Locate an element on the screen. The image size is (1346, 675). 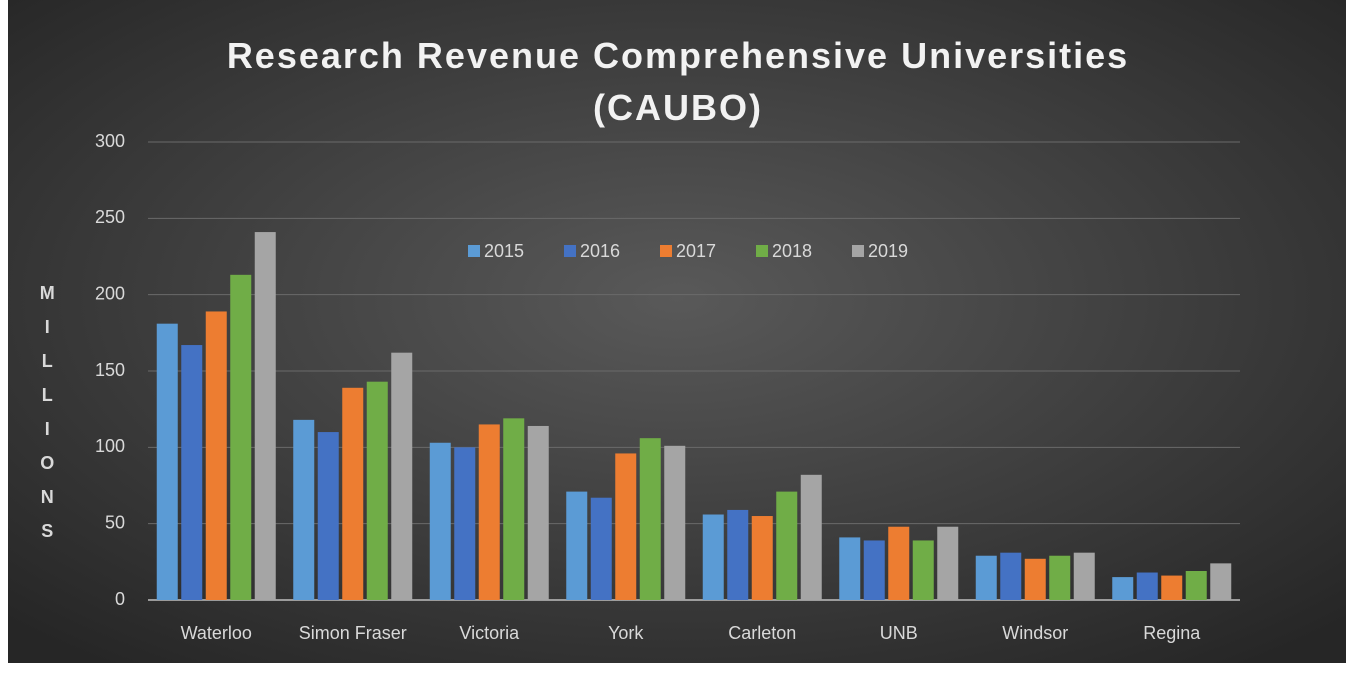
x-tick-label: UNB is located at coordinates (899, 633).